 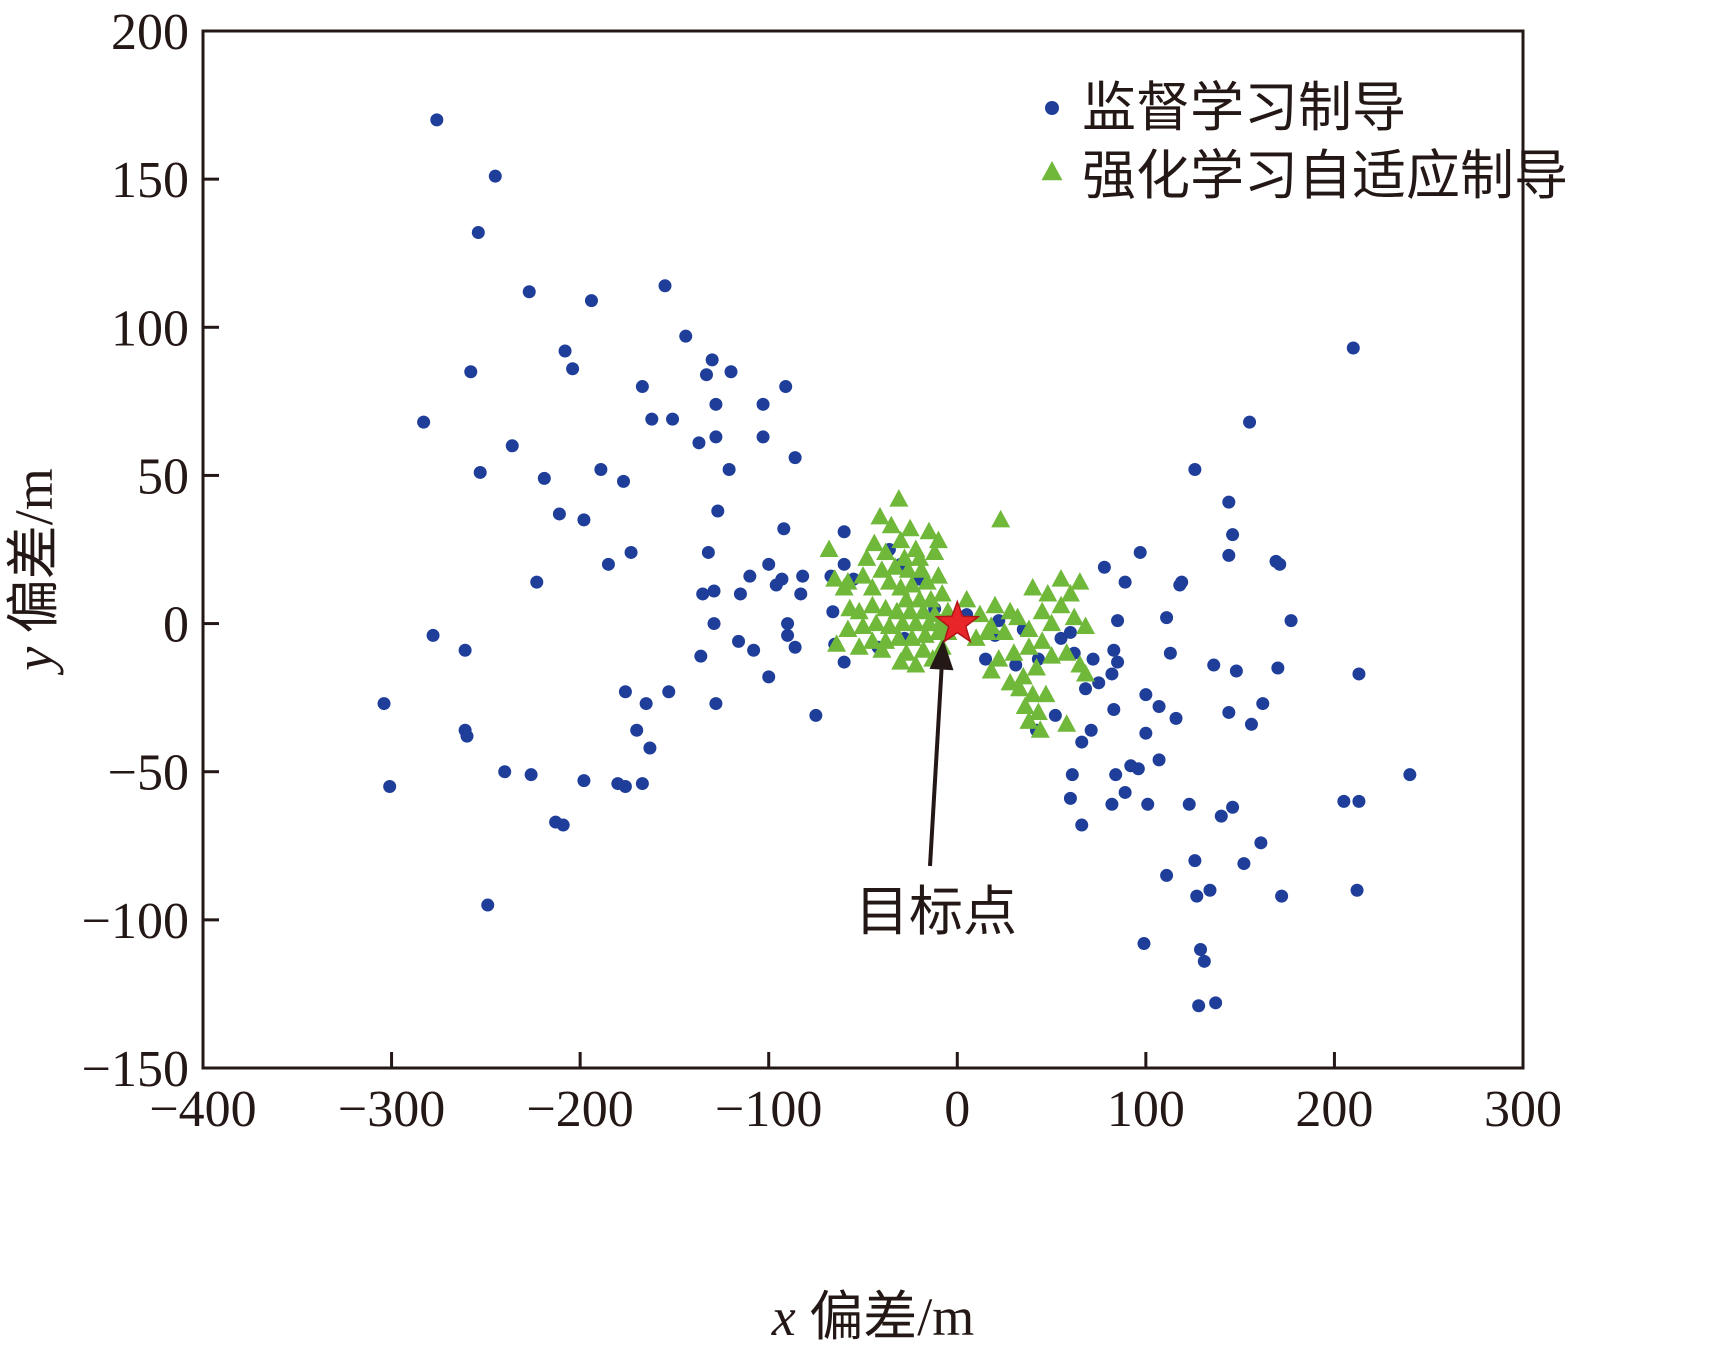 What do you see at coordinates (34, 571) in the screenshot?
I see `y-axis-label: y 偏差/m` at bounding box center [34, 571].